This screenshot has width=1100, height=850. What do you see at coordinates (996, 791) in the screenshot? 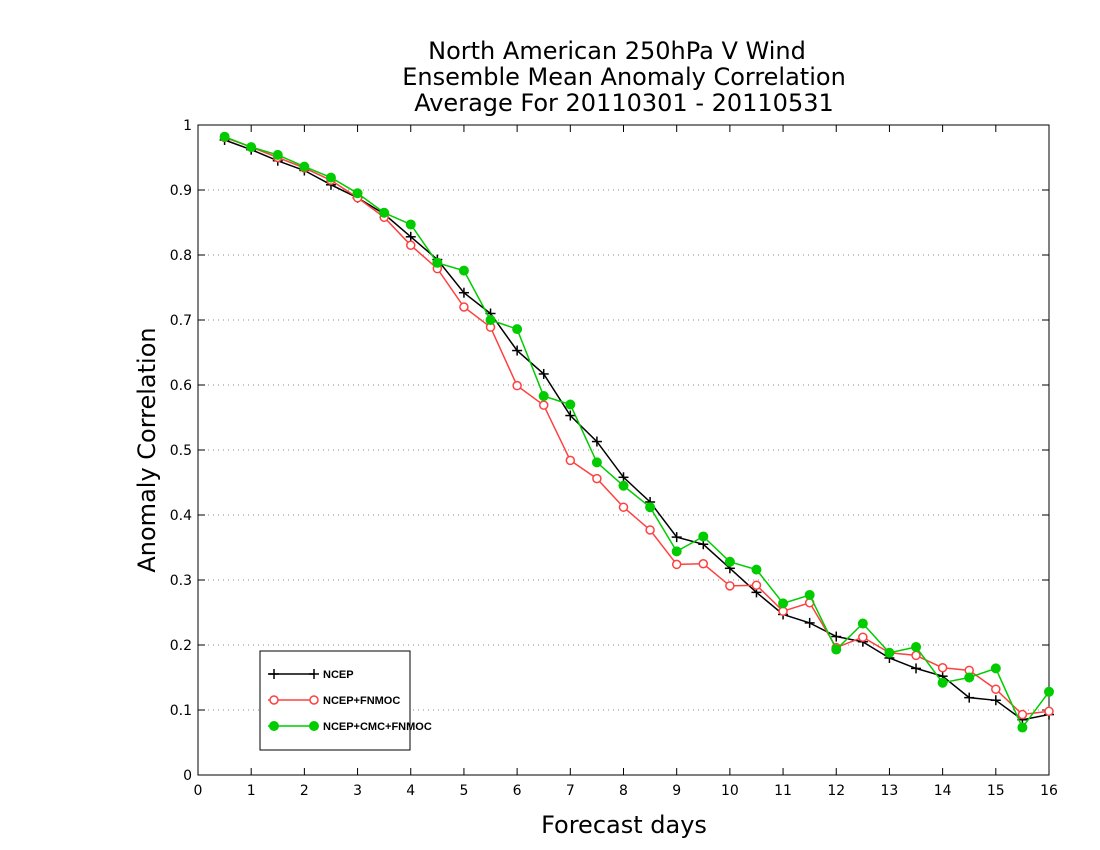
I see `x-tick-label: 15` at bounding box center [996, 791].